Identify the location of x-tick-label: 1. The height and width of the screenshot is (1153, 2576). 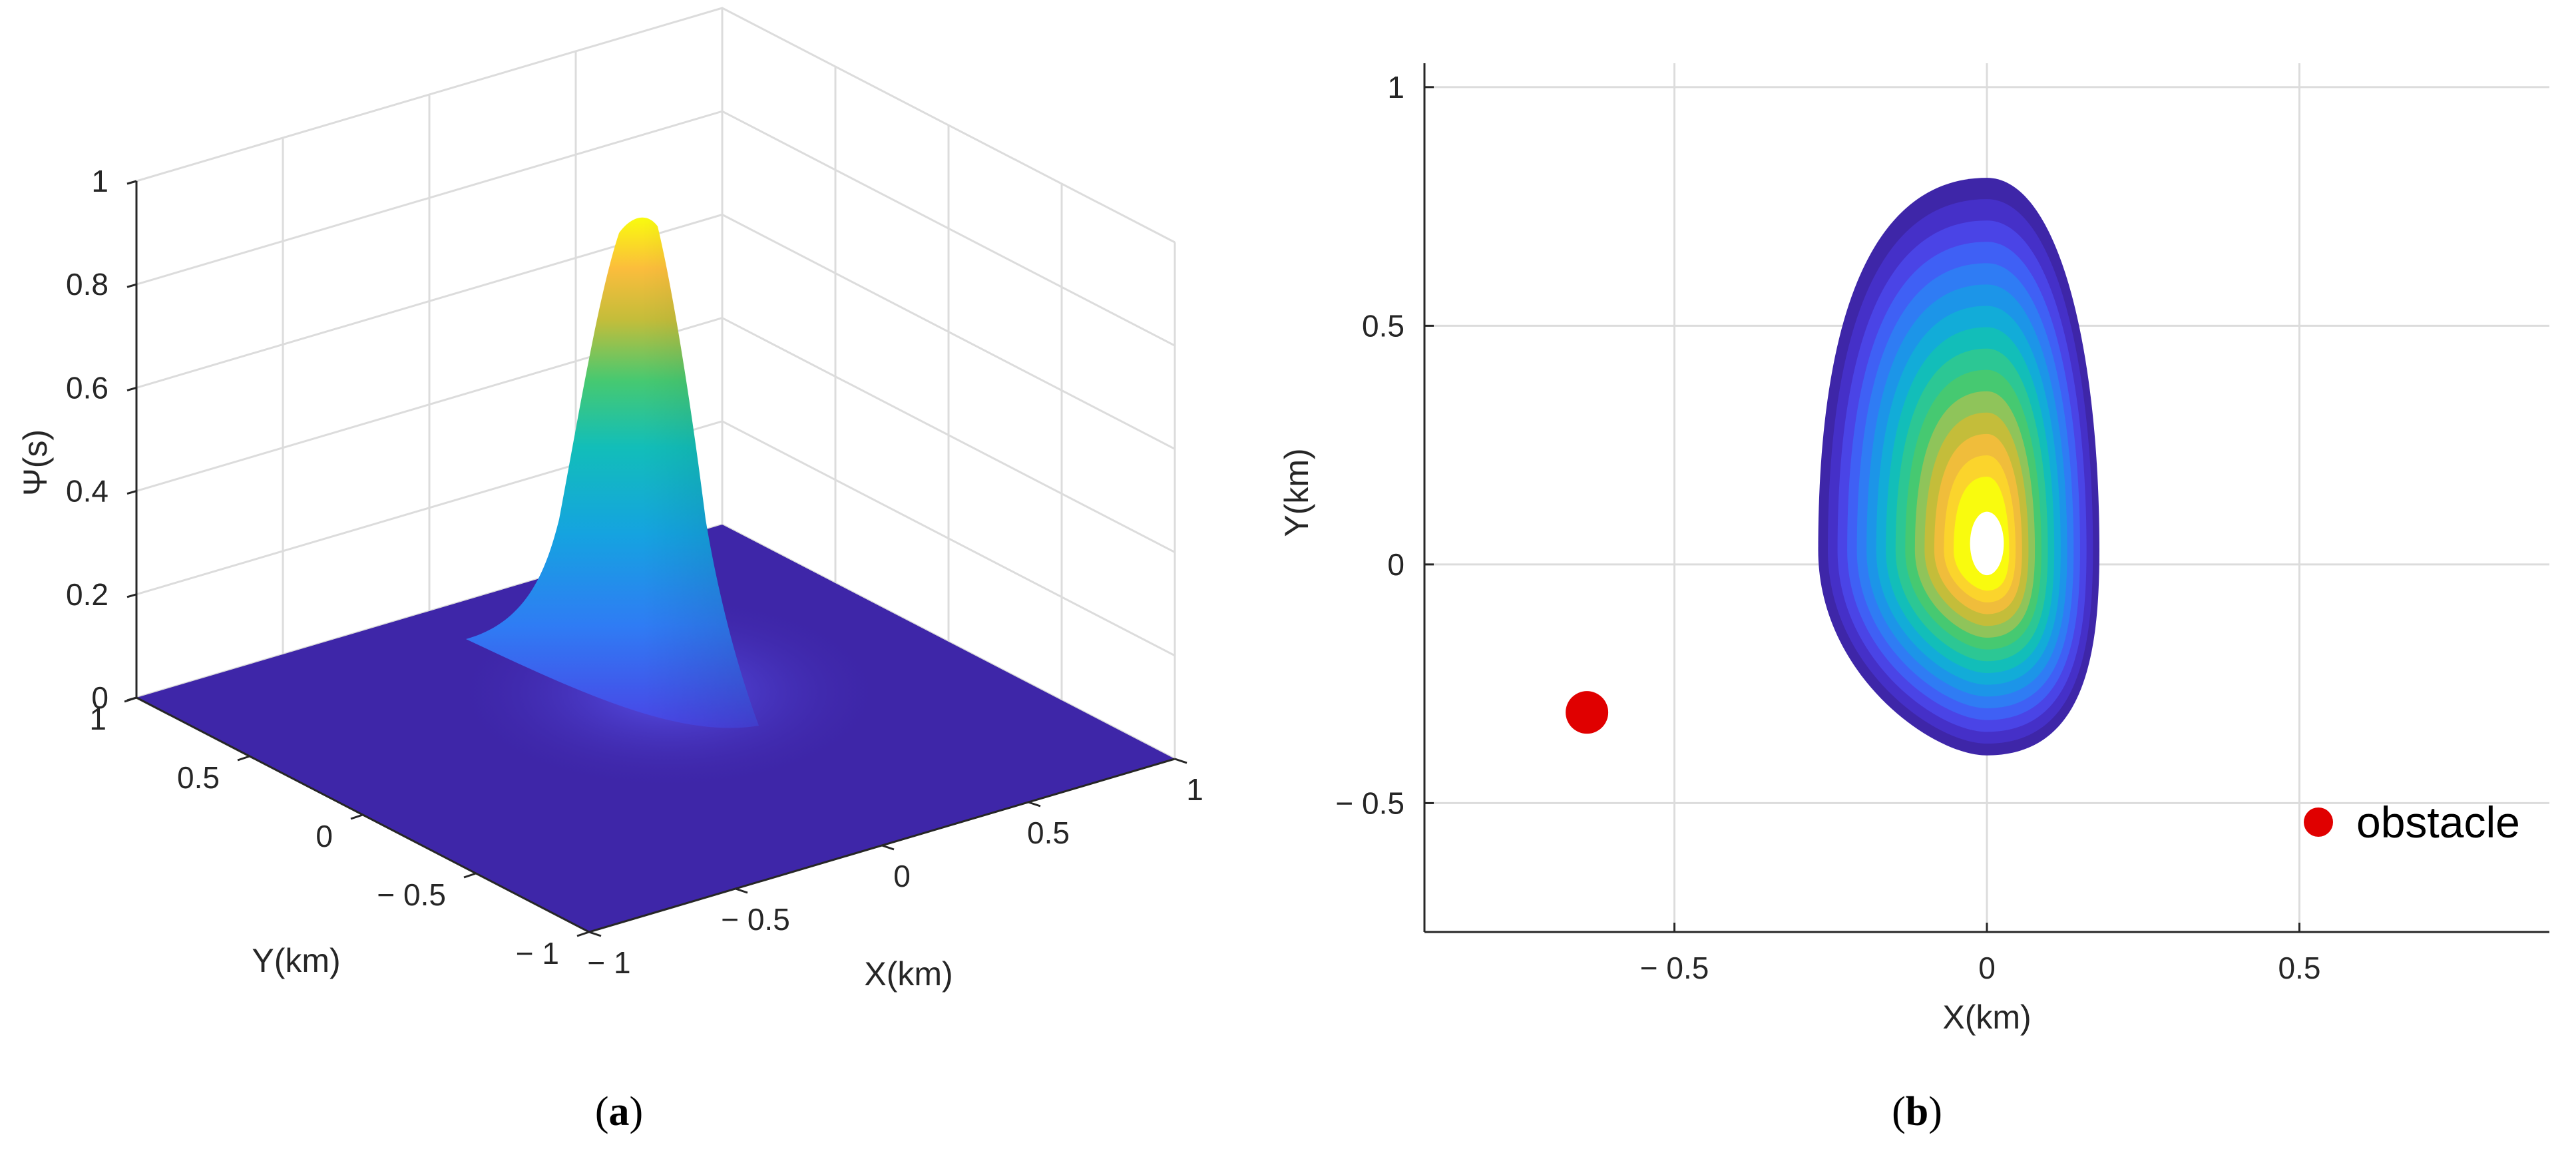
(1194, 789).